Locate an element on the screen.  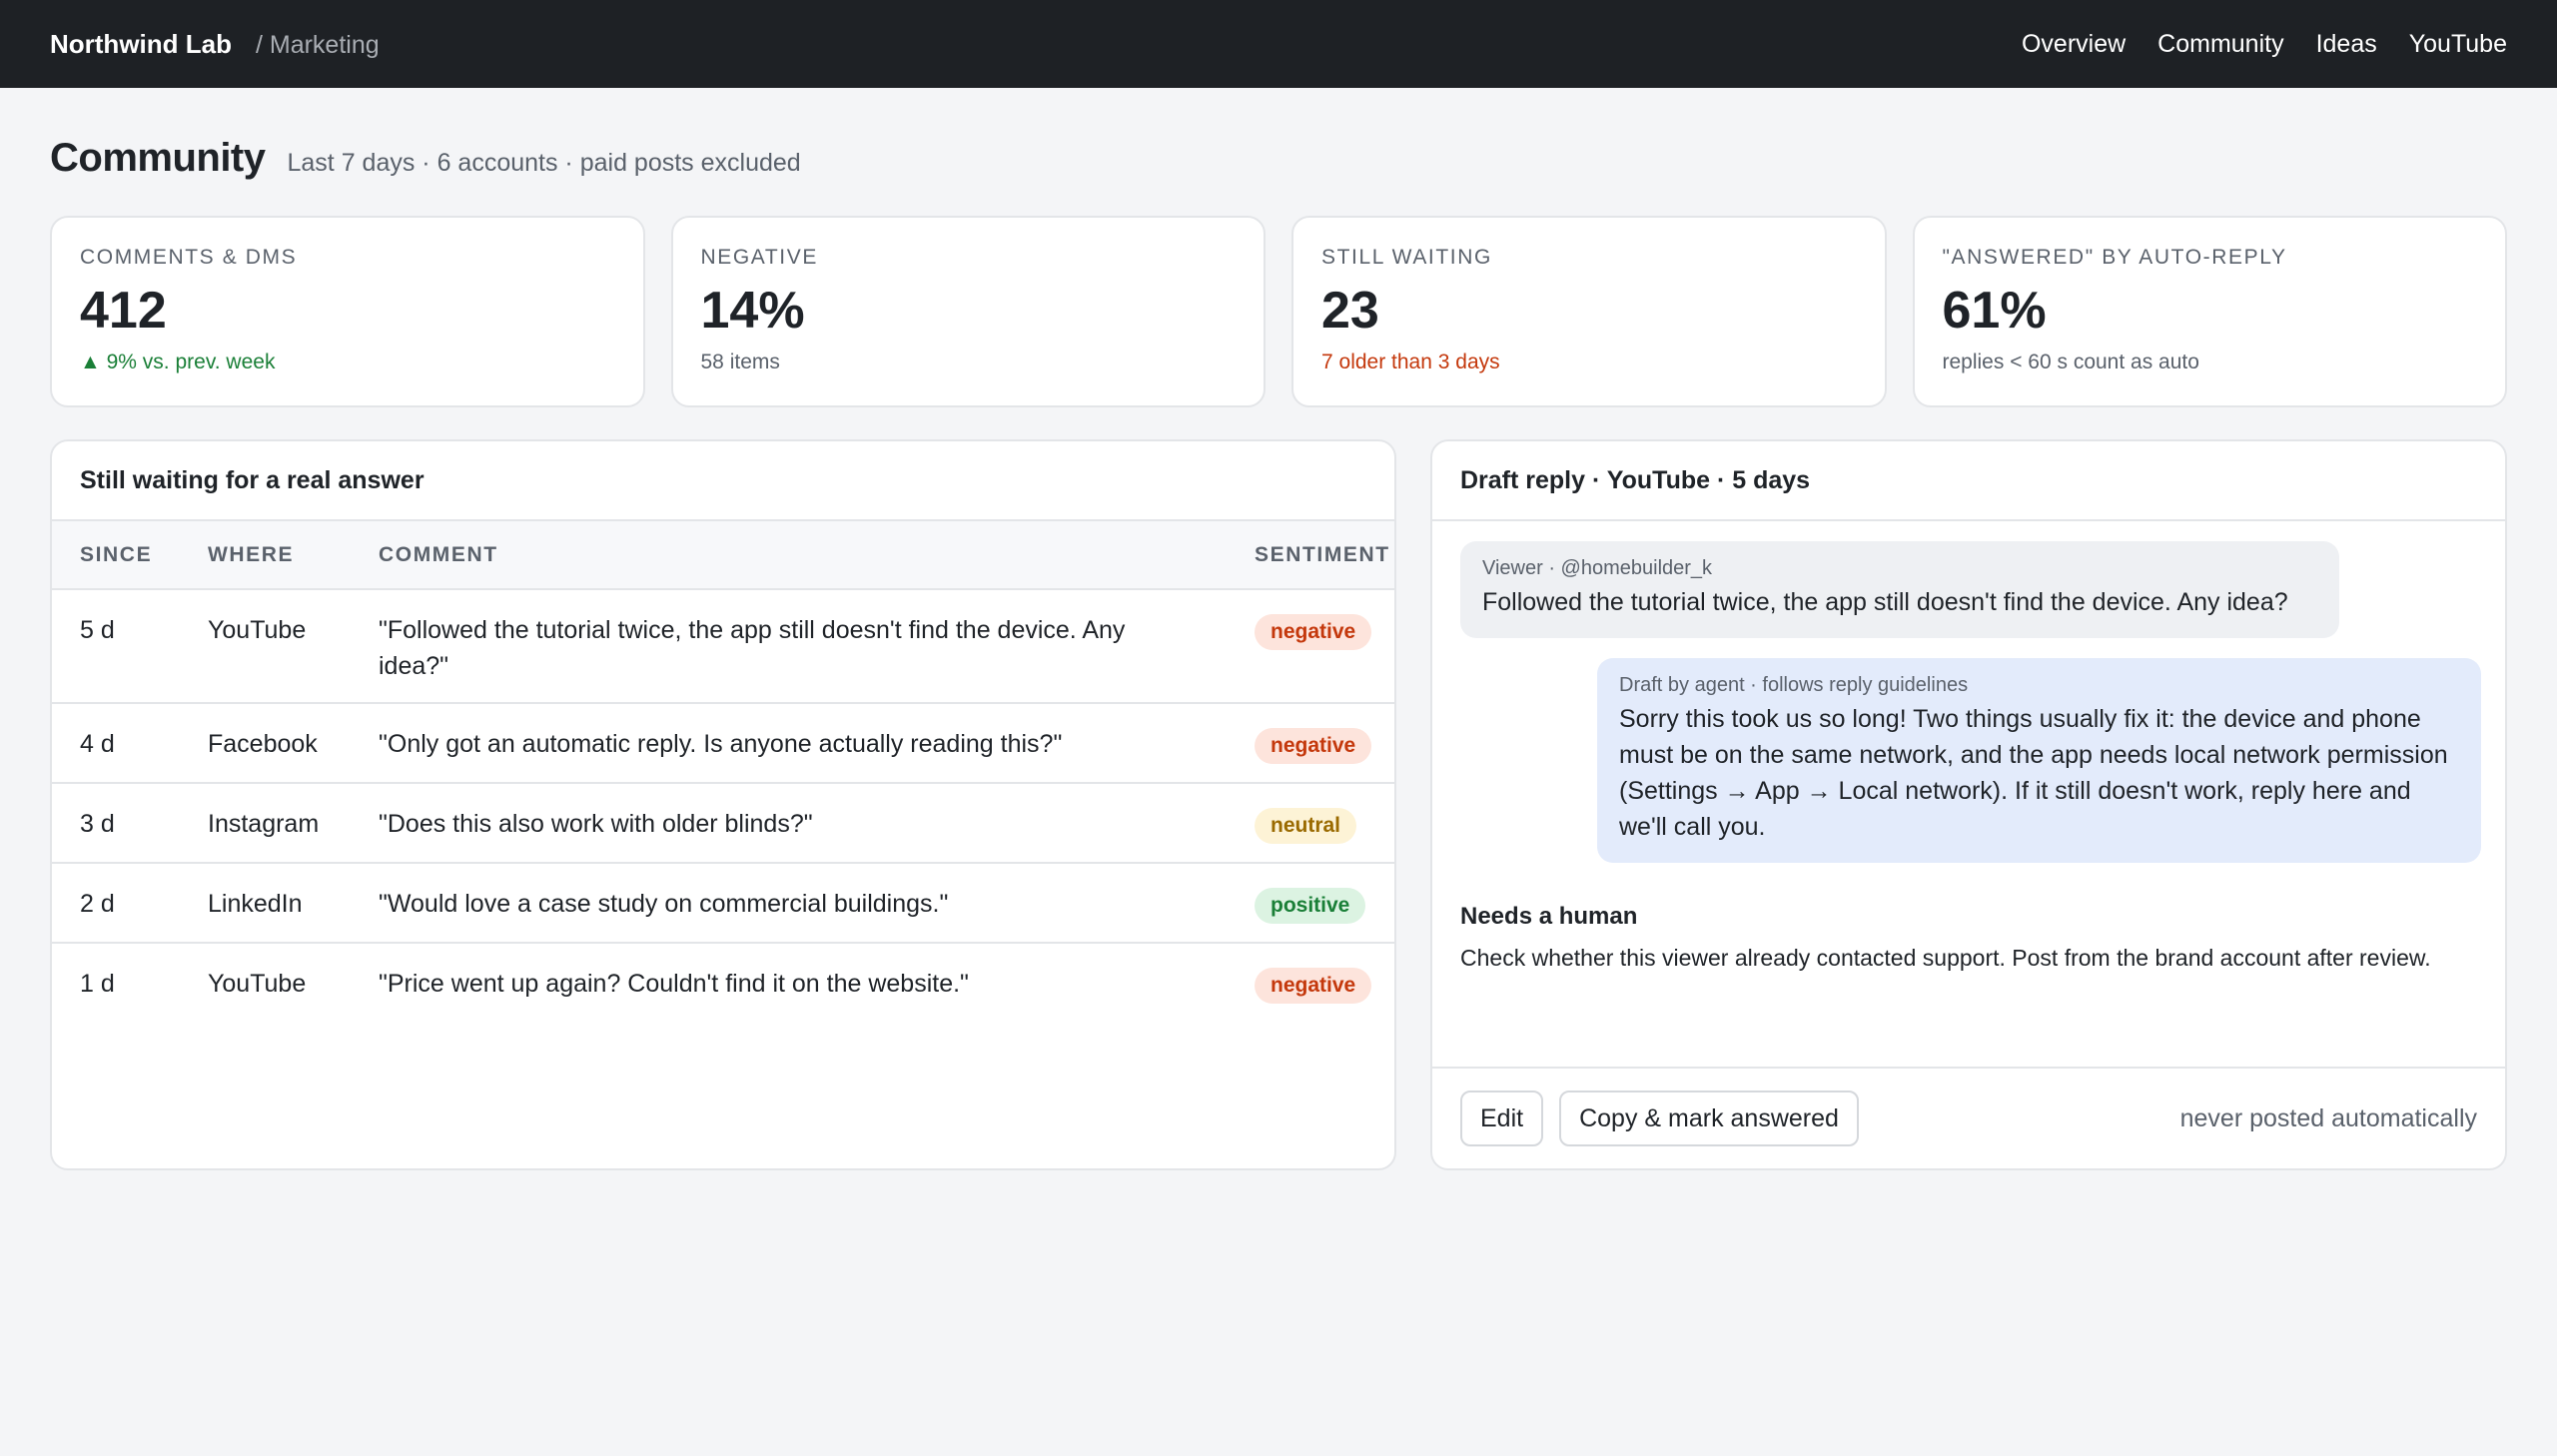
kpi-label: Comments & DMs is located at coordinates (189, 258).